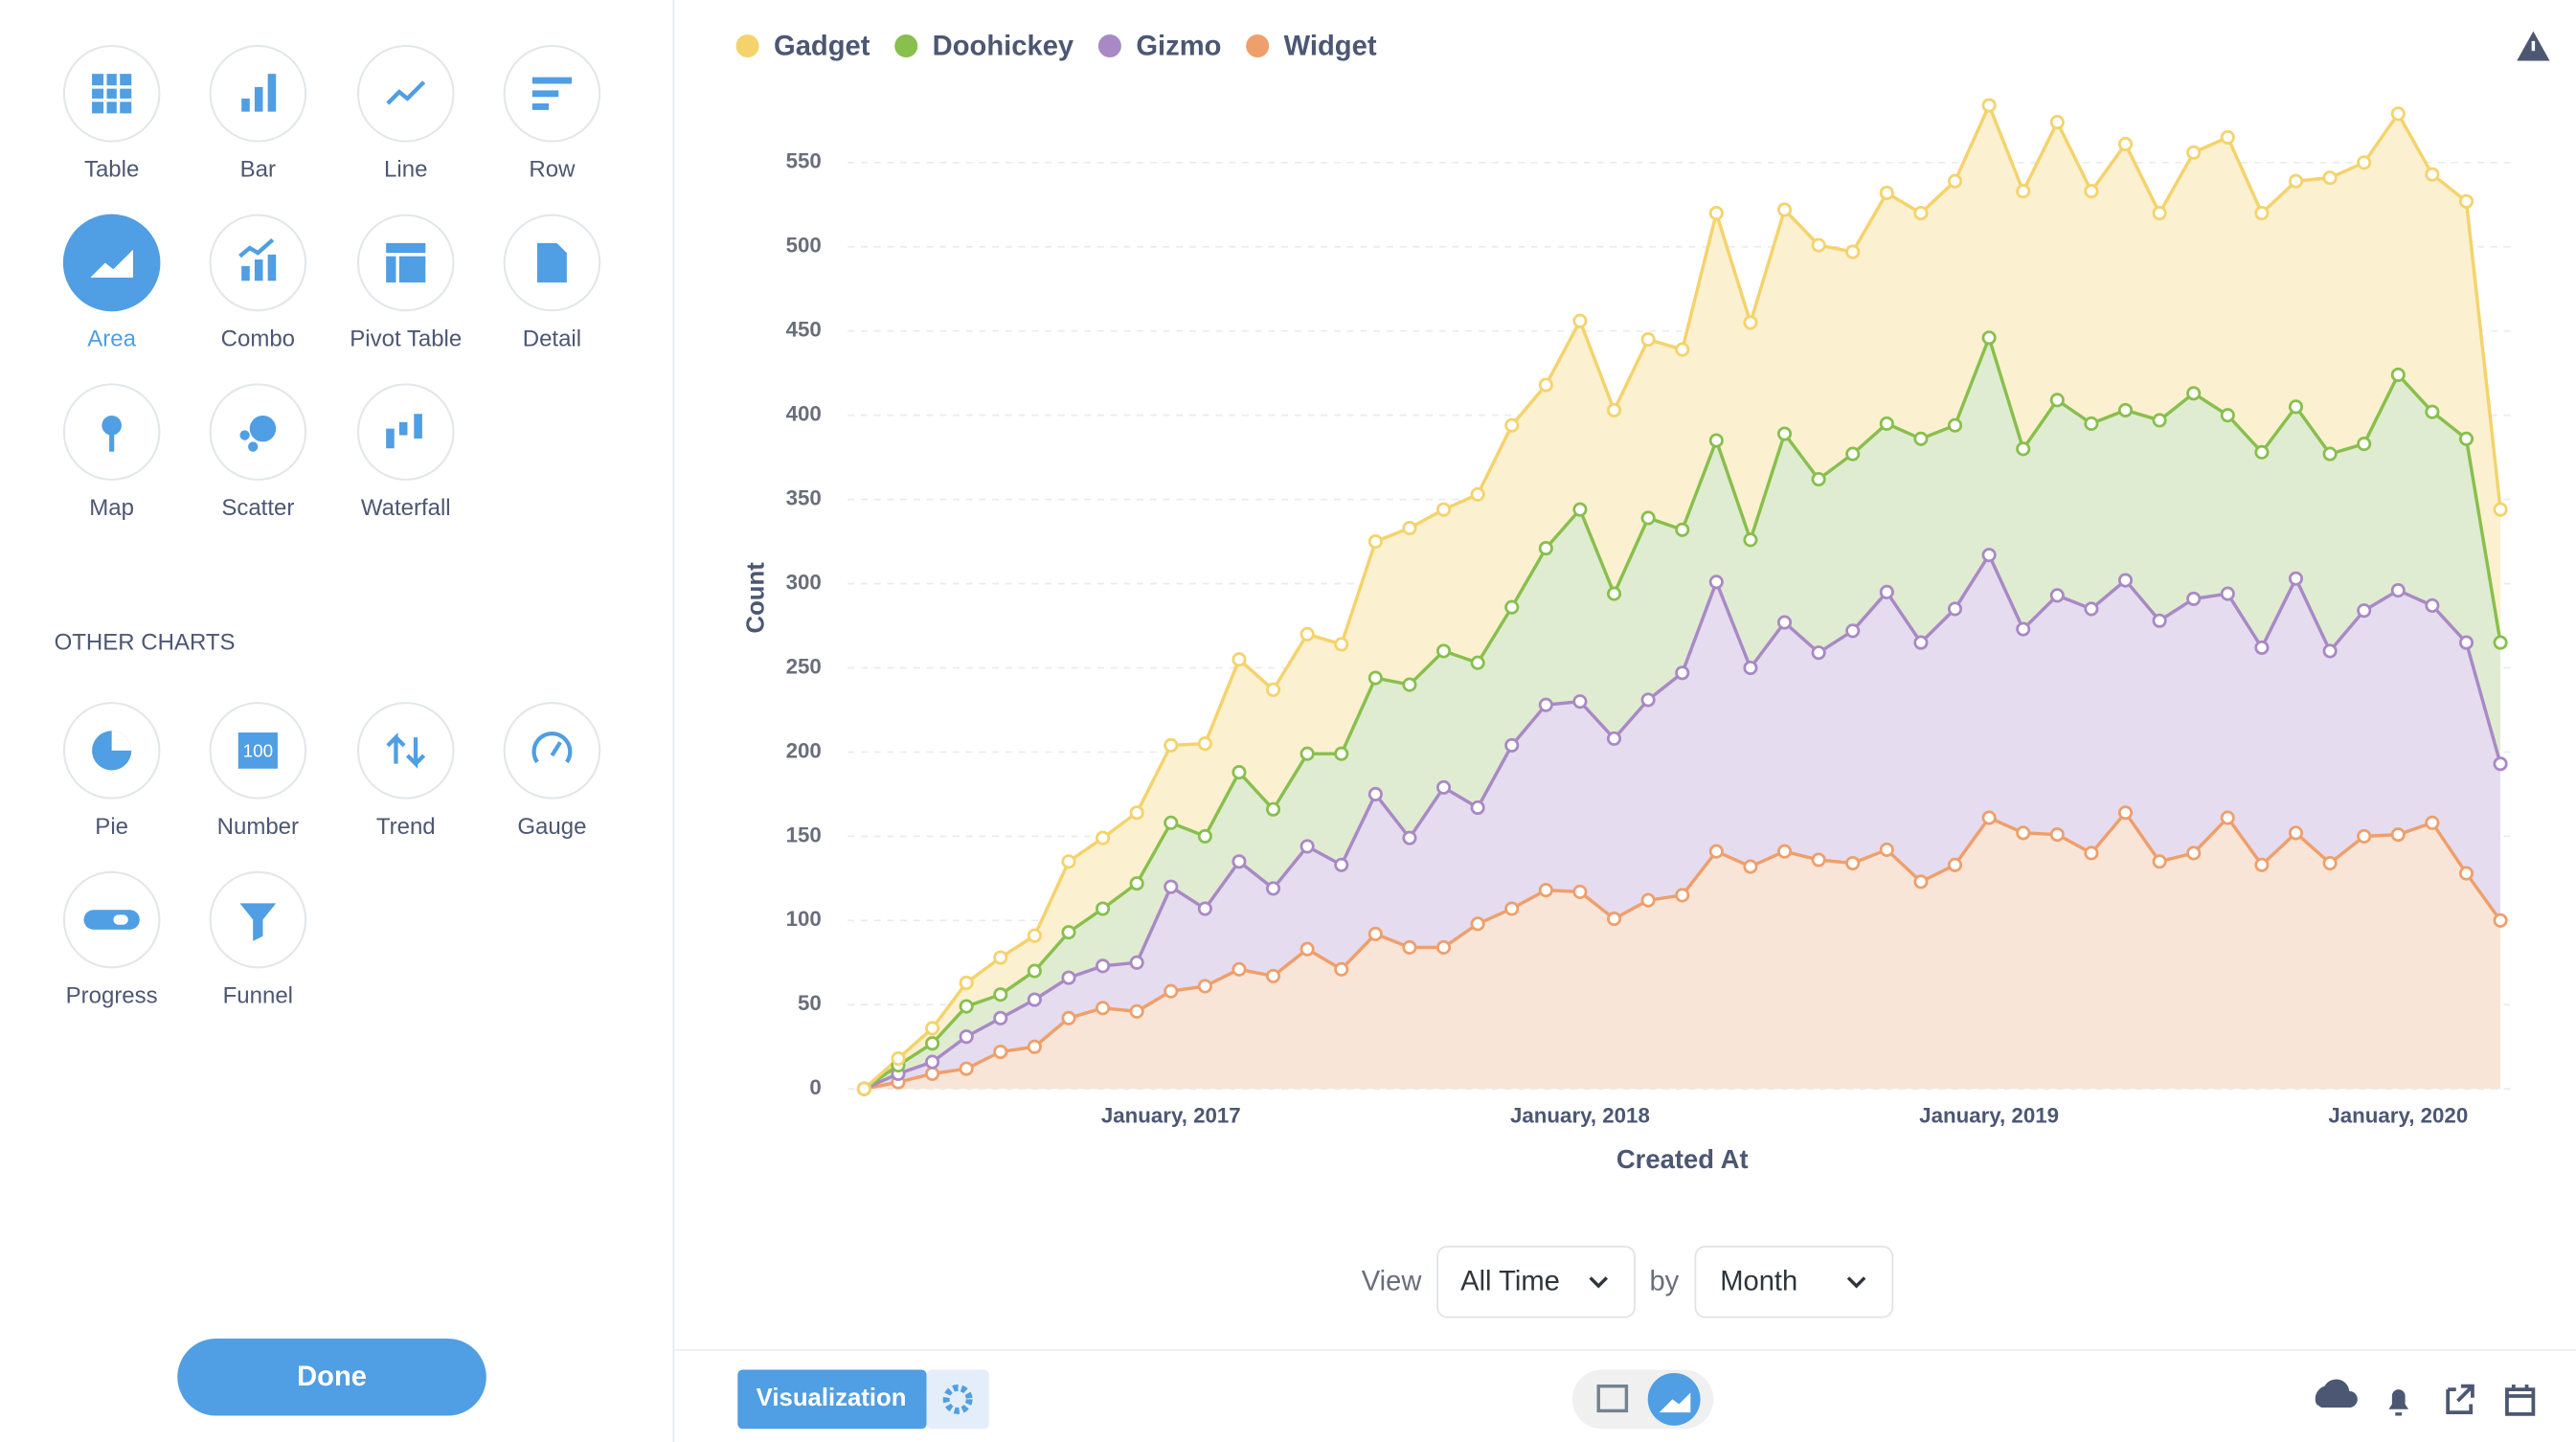  I want to click on area, so click(1682, 951).